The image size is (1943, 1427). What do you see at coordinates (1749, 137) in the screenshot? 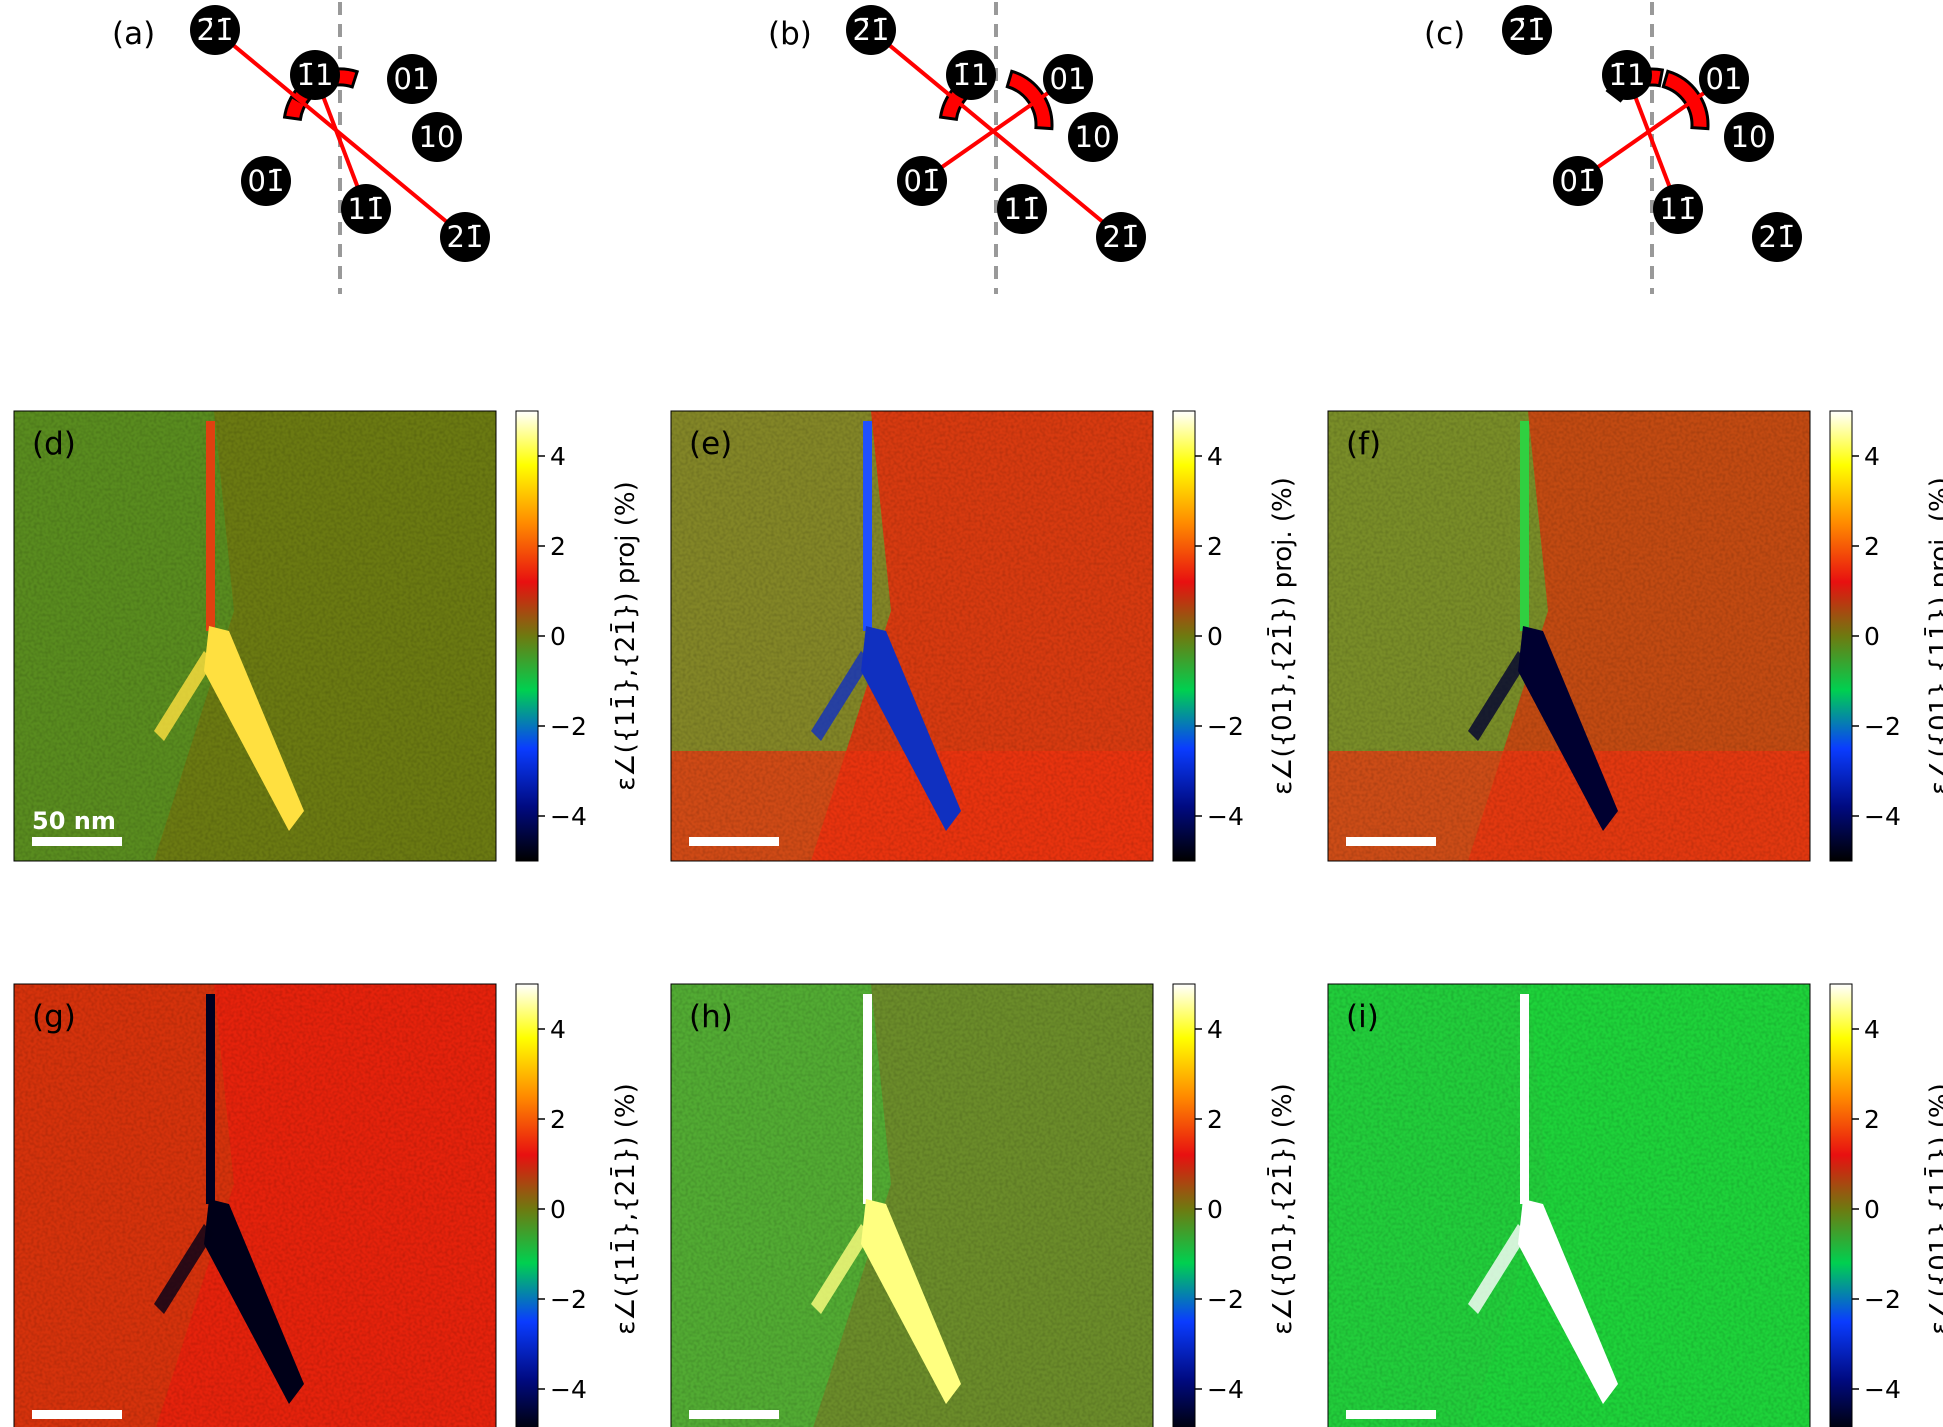
I see `spot-label: 10` at bounding box center [1749, 137].